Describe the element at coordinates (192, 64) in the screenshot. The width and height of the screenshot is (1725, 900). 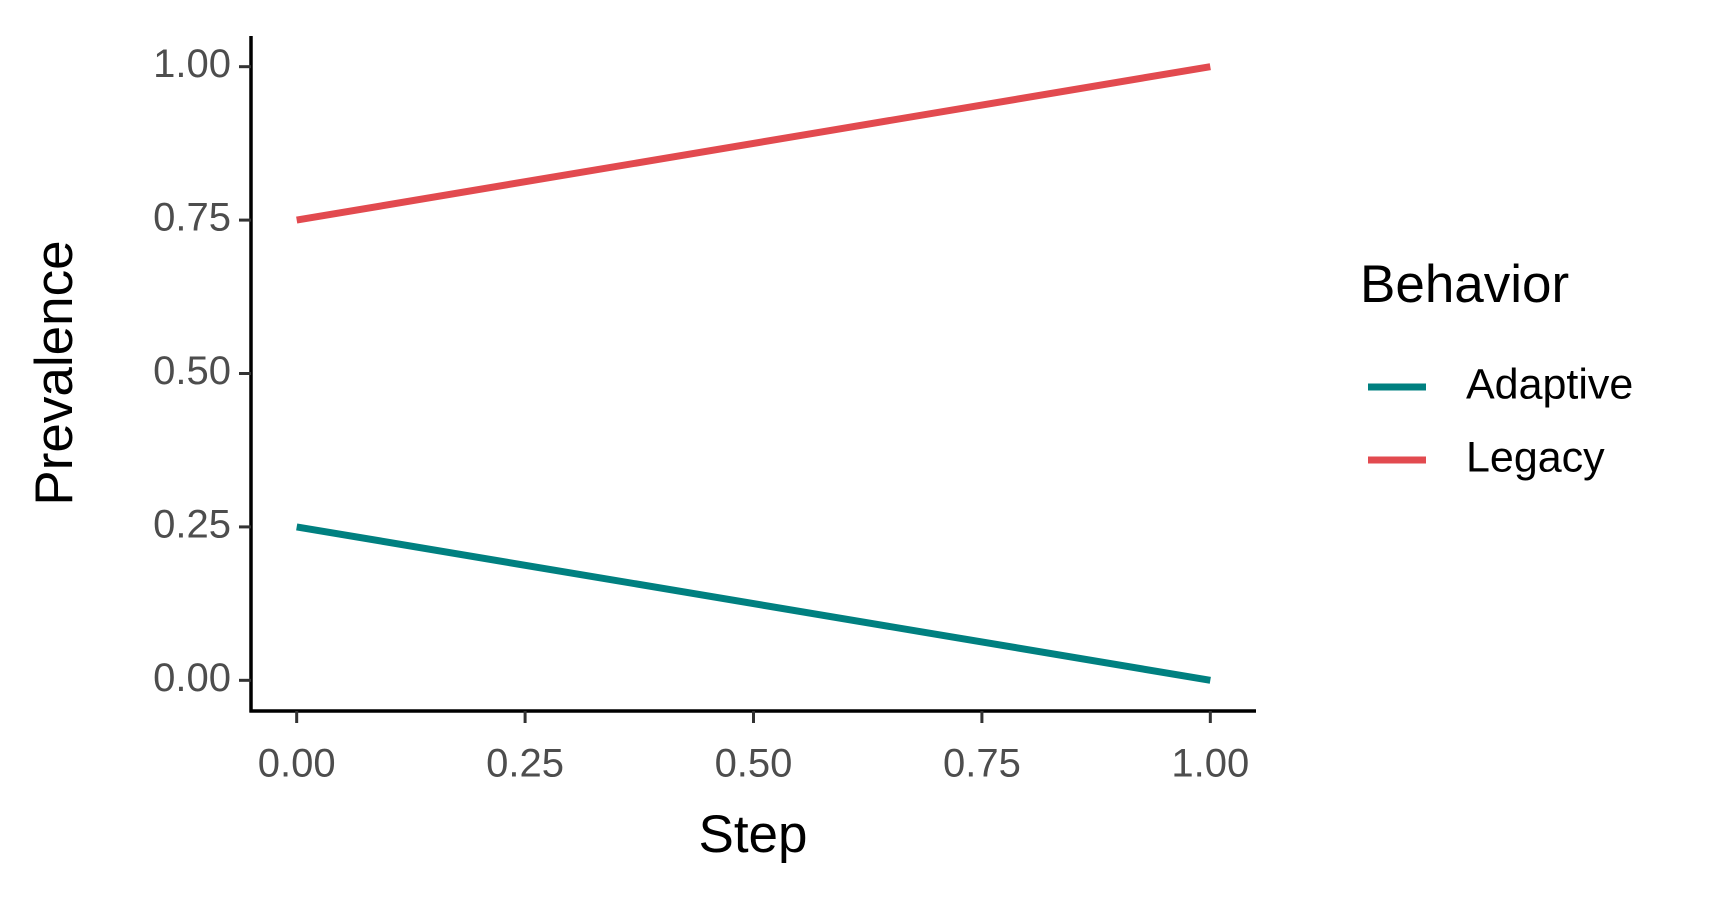
I see `y-tick-label: 1.00` at that location.